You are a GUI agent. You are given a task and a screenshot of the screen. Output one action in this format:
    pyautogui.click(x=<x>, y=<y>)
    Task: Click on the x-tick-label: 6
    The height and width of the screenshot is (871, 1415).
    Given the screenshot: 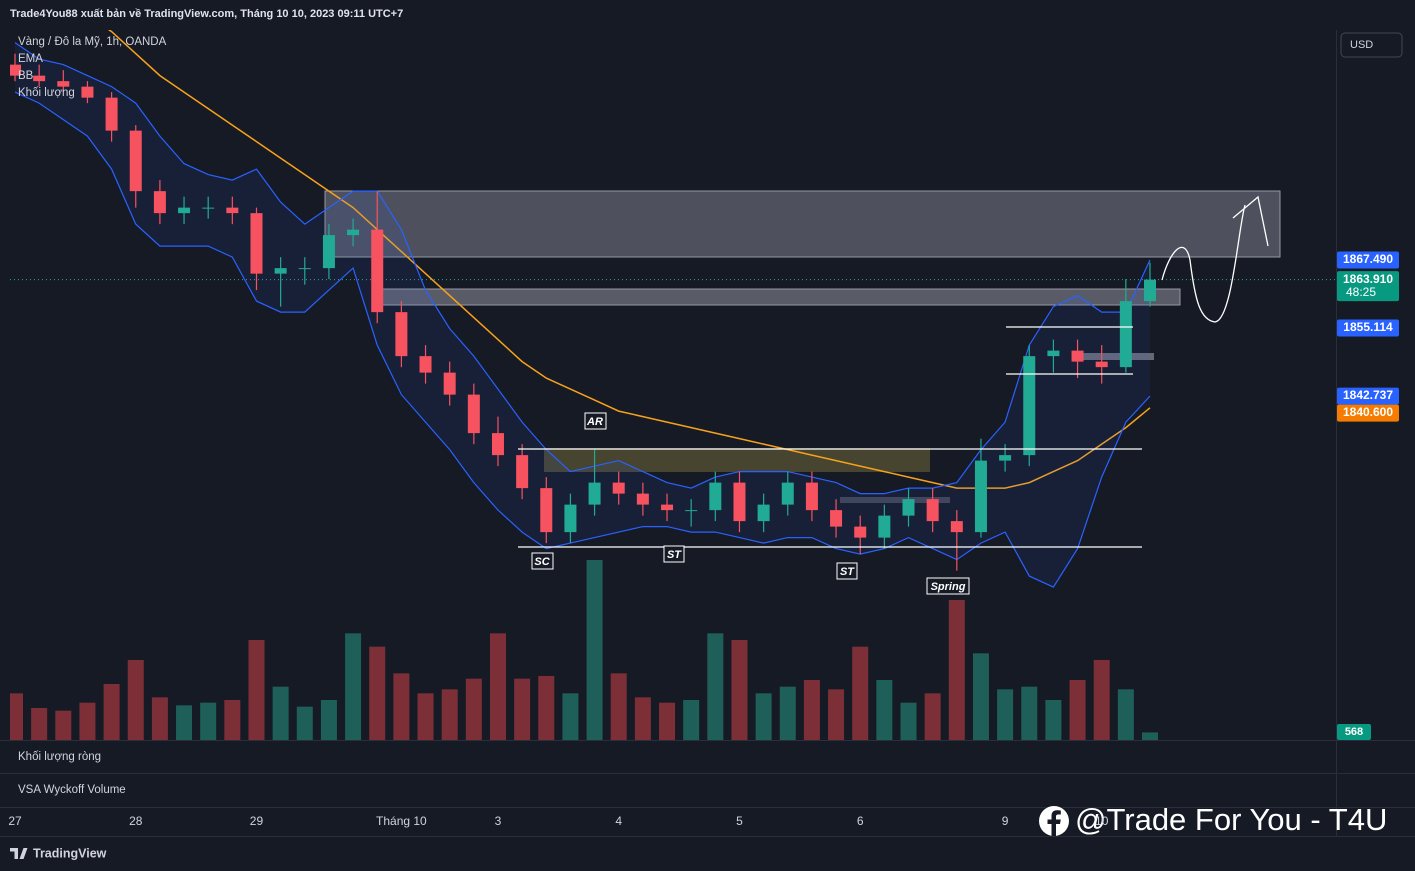 What is the action you would take?
    pyautogui.click(x=860, y=821)
    